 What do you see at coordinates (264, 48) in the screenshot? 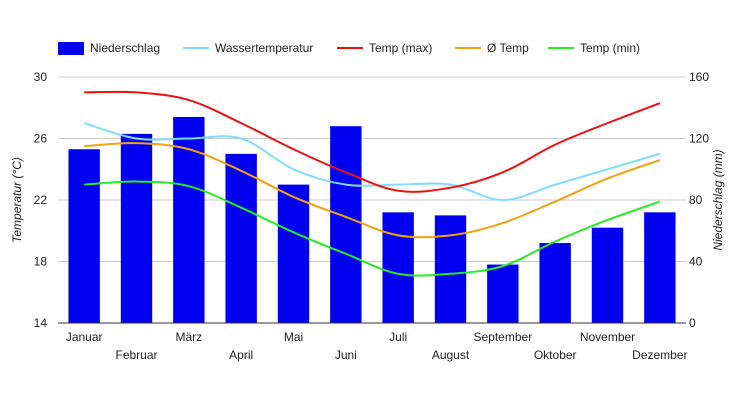
I see `legend-label-wassertemperatur: Wassertemperatur` at bounding box center [264, 48].